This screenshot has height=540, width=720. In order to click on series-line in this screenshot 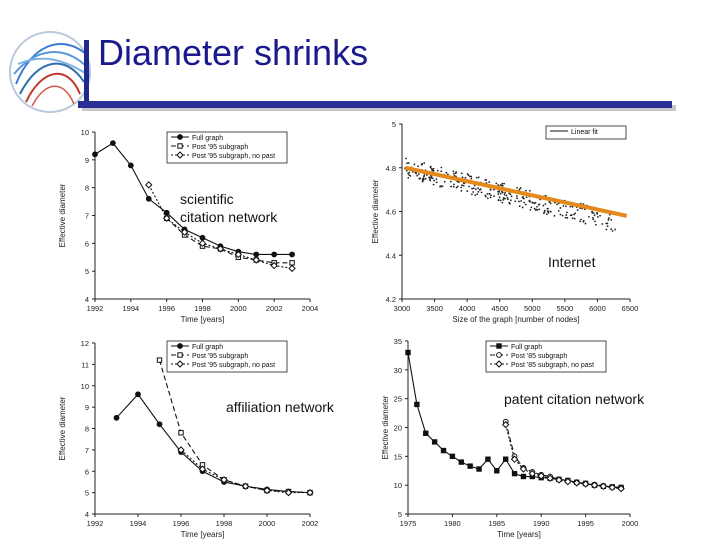, I will do `click(229, 240)`.